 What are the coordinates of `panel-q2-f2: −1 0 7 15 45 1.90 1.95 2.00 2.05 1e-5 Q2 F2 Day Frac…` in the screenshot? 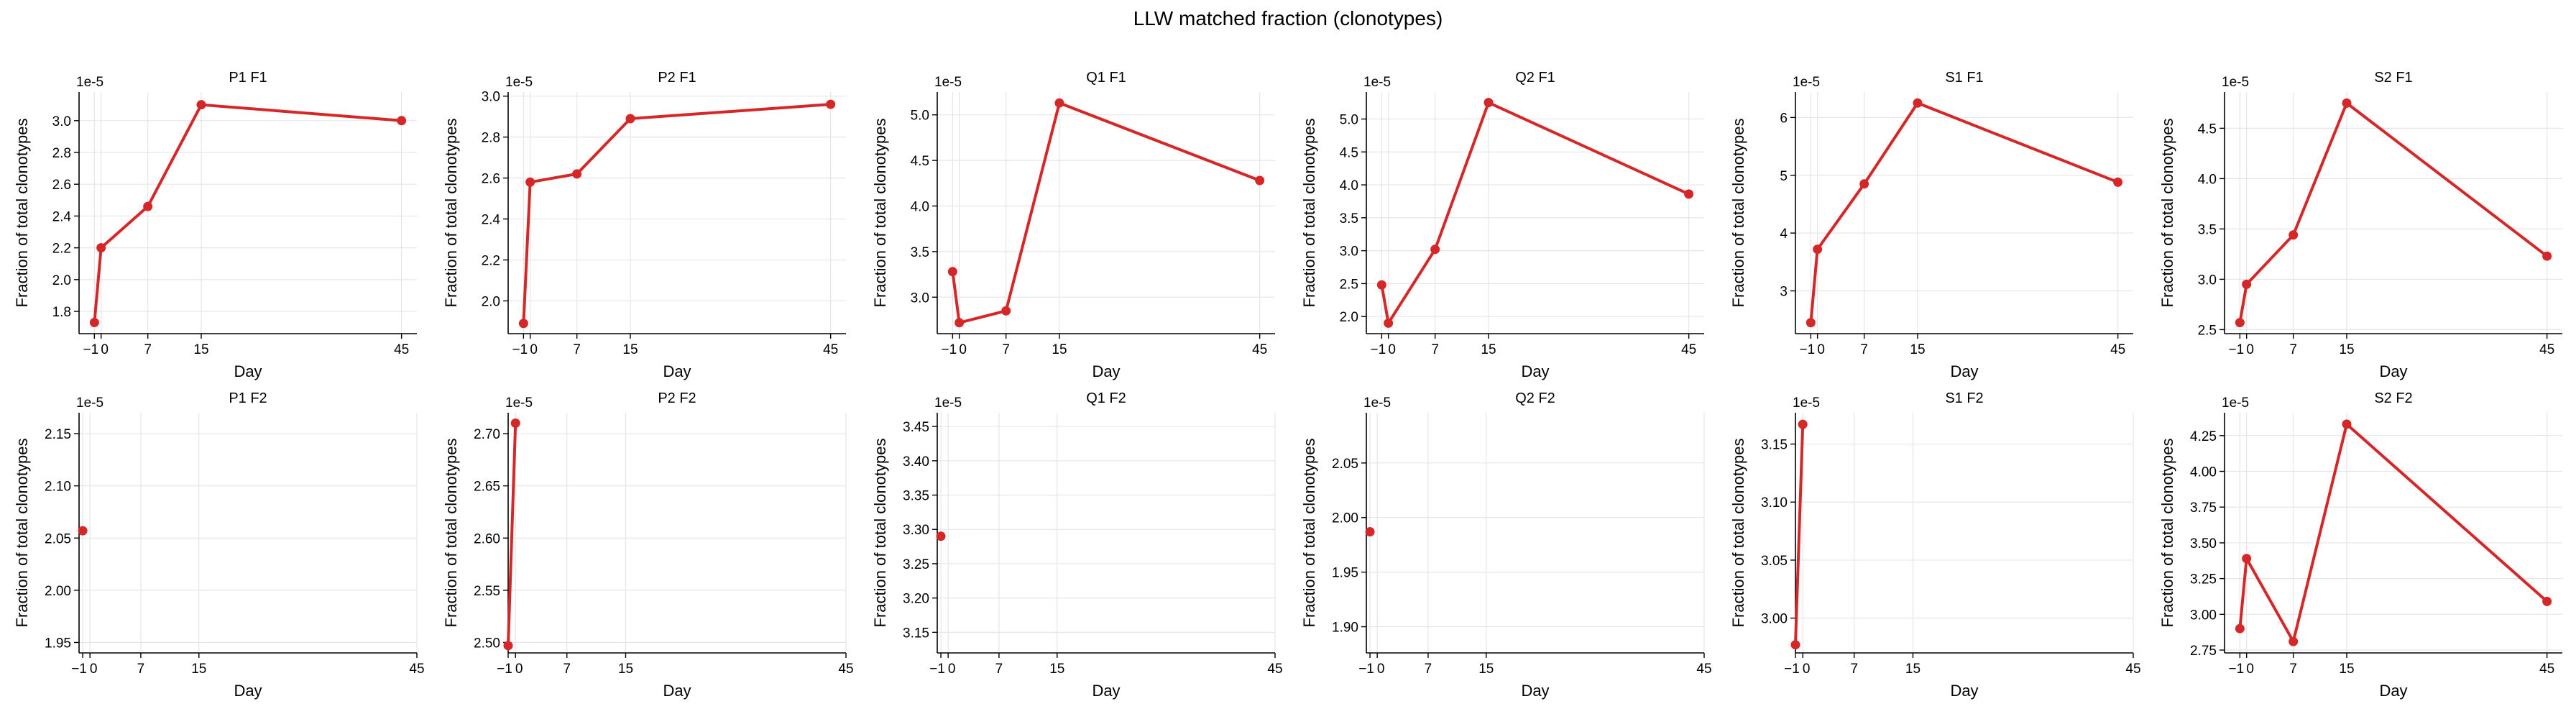 It's located at (1506, 545).